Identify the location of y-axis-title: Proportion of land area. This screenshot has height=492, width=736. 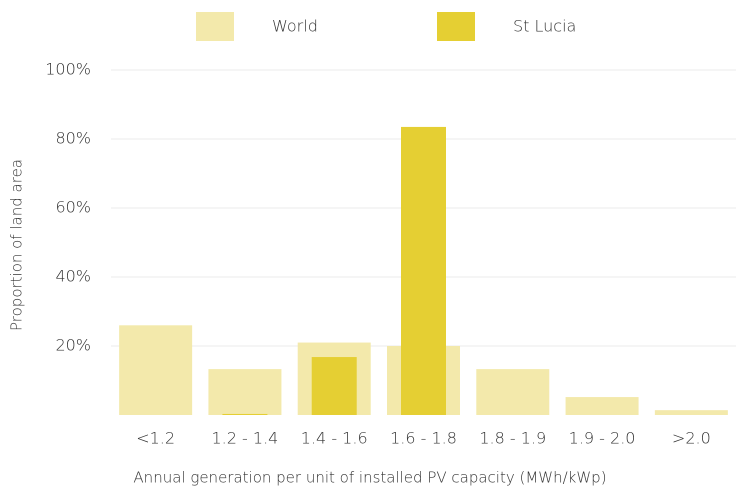
(17, 245).